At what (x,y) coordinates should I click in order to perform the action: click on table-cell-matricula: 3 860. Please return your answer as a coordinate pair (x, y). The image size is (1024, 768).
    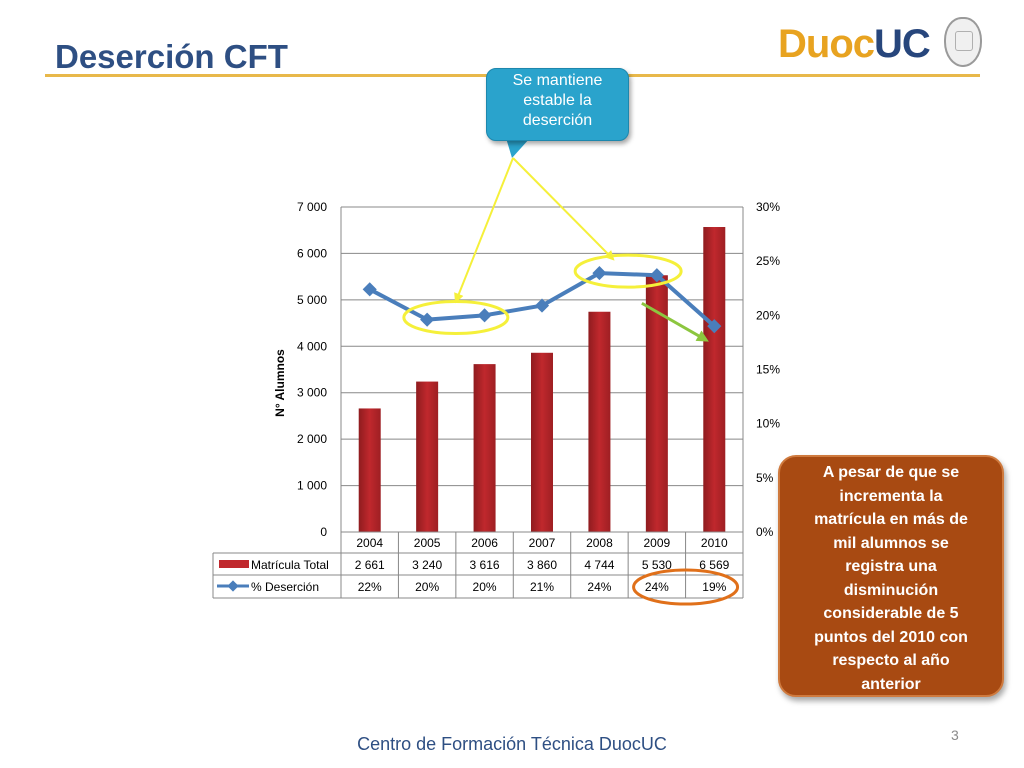
    Looking at the image, I should click on (542, 565).